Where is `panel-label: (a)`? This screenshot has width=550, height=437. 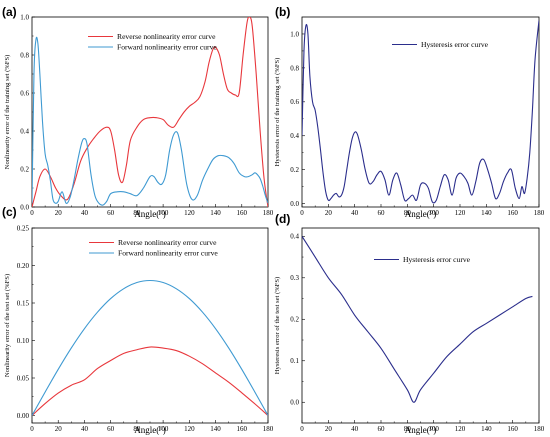 panel-label: (a) is located at coordinates (9, 12).